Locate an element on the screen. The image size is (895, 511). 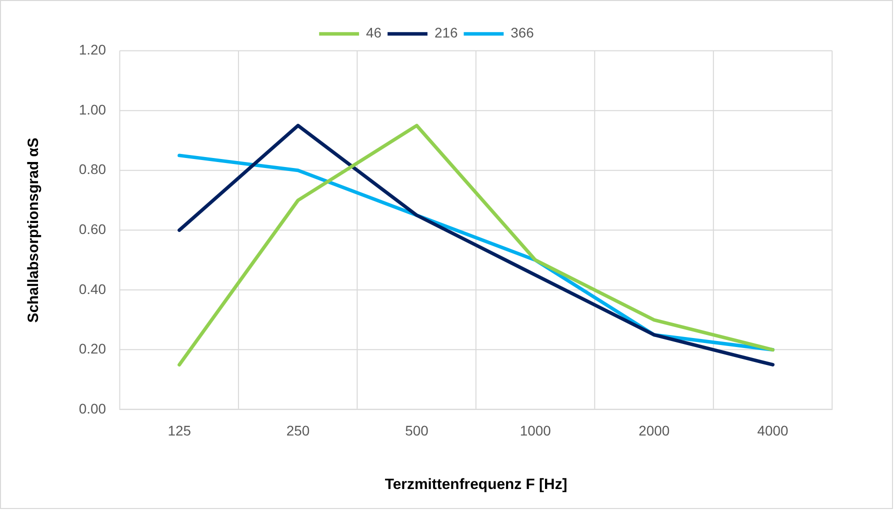
y-tick-label: 1.00 is located at coordinates (92, 109).